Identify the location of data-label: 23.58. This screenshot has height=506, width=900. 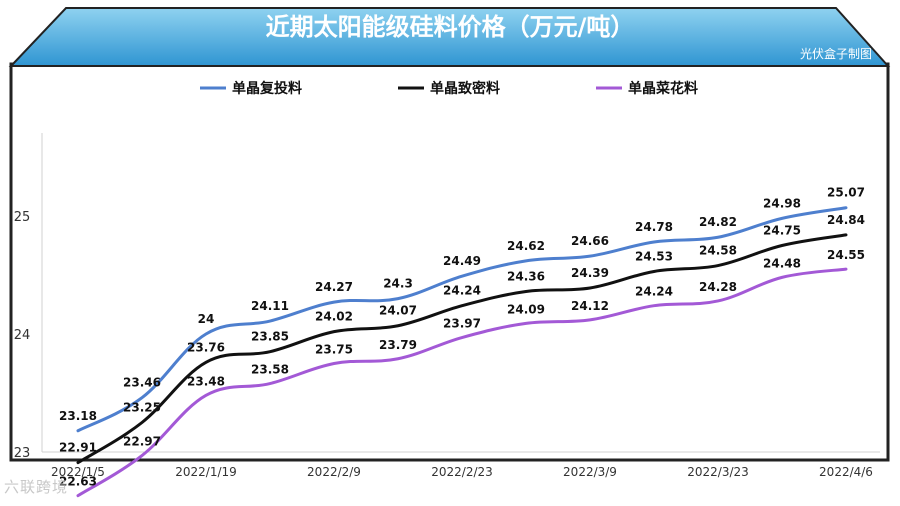
(270, 370).